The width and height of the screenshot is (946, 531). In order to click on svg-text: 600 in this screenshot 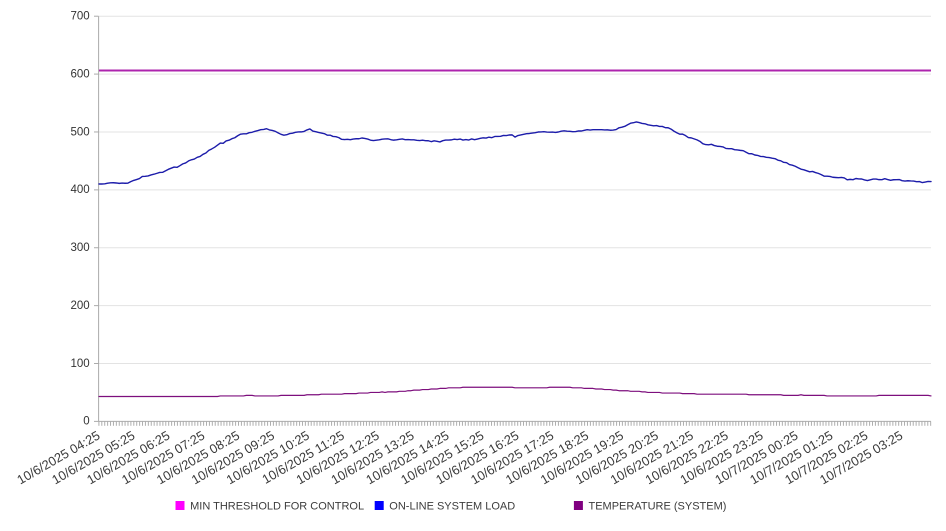, I will do `click(80, 74)`.